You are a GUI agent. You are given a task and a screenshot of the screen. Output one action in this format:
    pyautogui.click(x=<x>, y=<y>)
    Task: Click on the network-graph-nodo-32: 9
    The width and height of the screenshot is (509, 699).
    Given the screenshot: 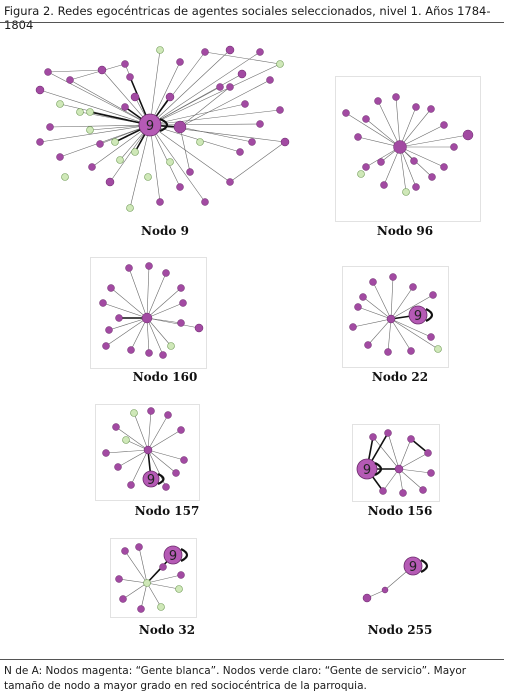 What is the action you would take?
    pyautogui.click(x=152, y=578)
    